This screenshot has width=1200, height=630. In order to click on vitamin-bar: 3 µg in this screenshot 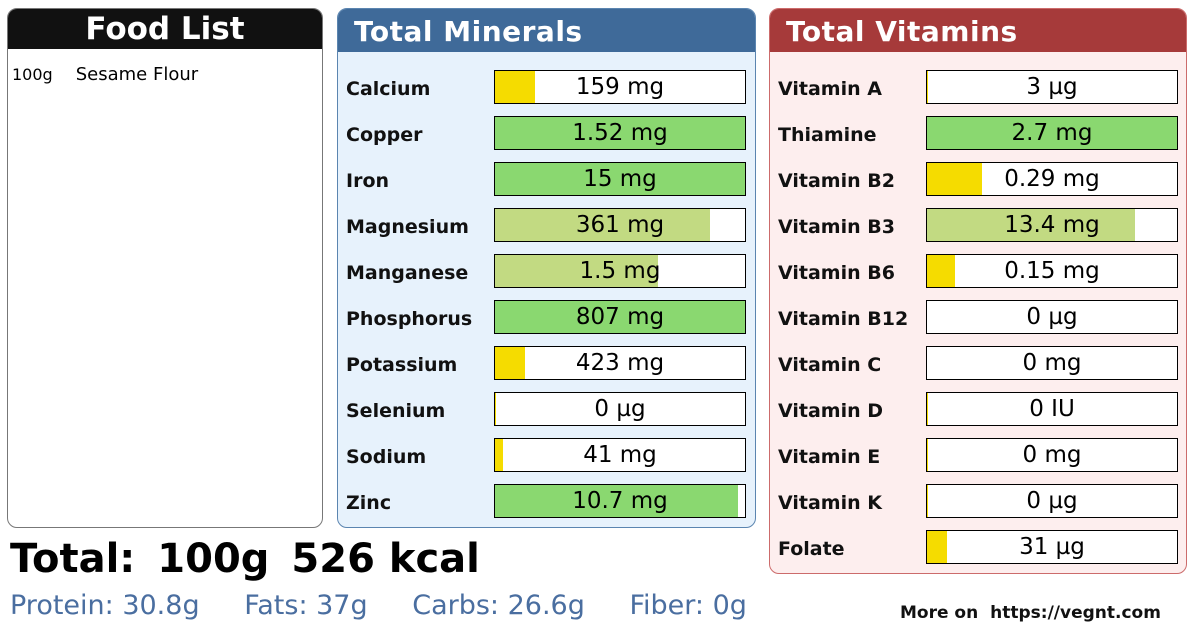, I will do `click(1052, 87)`.